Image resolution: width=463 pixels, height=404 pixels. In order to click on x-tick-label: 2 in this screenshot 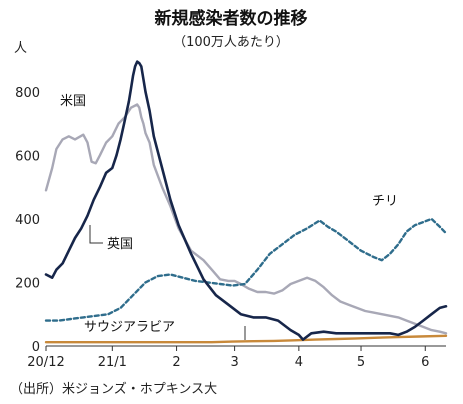, I will do `click(176, 362)`.